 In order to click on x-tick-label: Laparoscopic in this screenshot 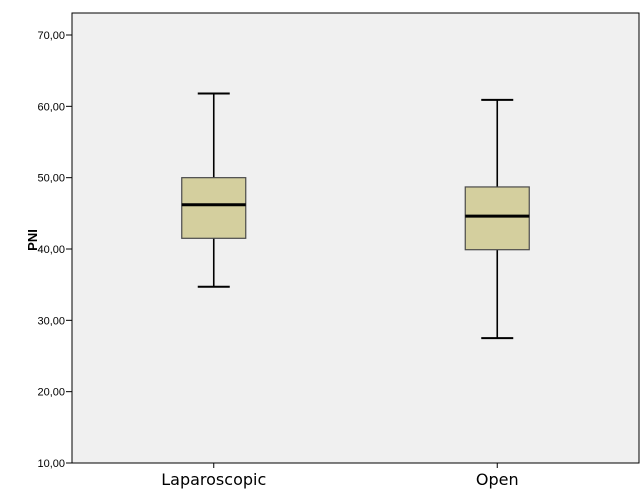, I will do `click(213, 479)`.